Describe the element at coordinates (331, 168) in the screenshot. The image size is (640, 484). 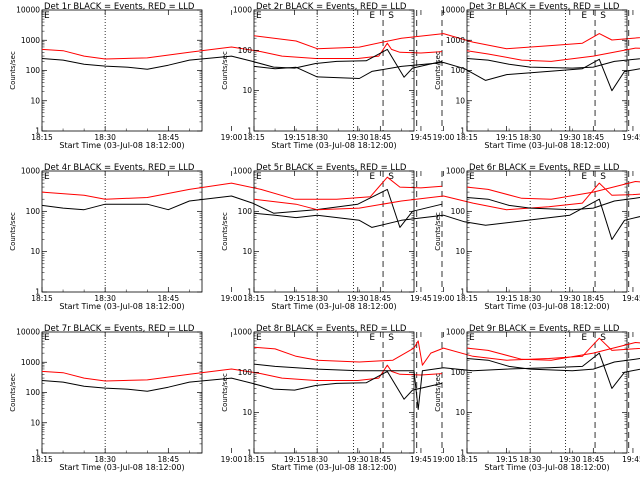
I see `panel-title: Det 5r BLACK = Events, RED = LLD` at that location.